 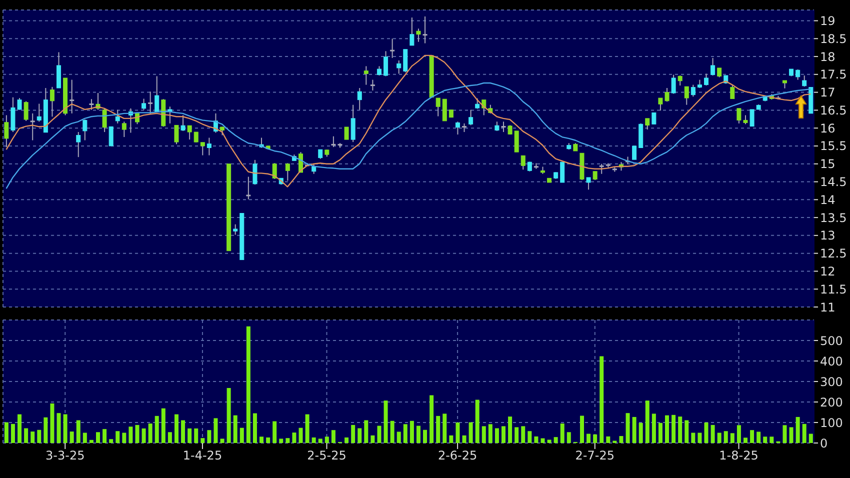 I want to click on y-tick-label: 16, so click(x=828, y=128).